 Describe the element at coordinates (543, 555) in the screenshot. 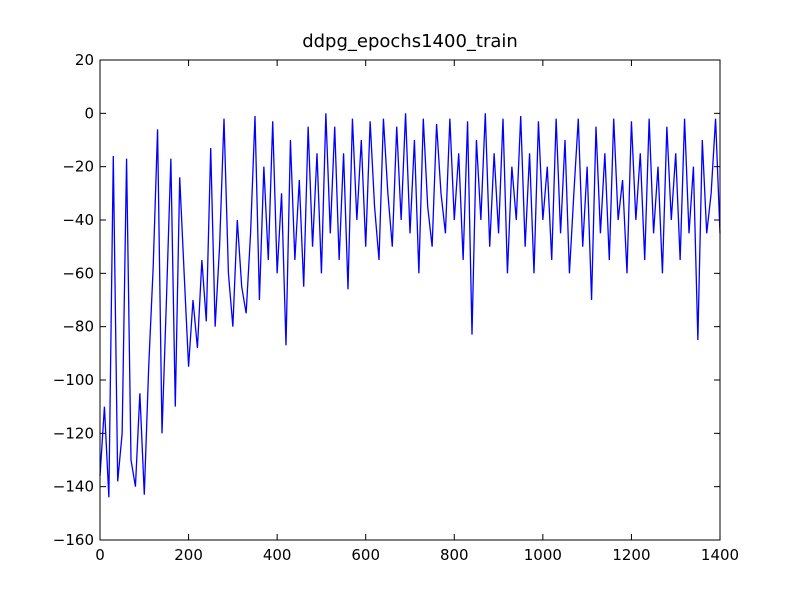

I see `x-tick-label: 1000` at that location.